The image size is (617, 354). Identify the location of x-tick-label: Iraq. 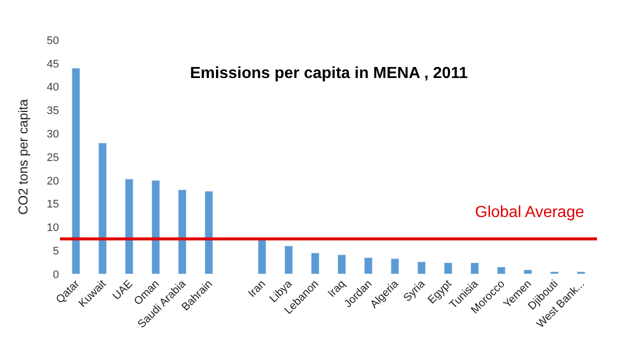
(337, 289).